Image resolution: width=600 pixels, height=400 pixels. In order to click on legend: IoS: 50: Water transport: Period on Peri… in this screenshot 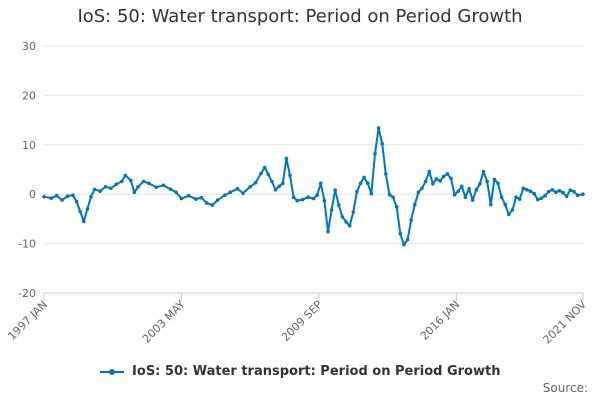, I will do `click(300, 371)`.